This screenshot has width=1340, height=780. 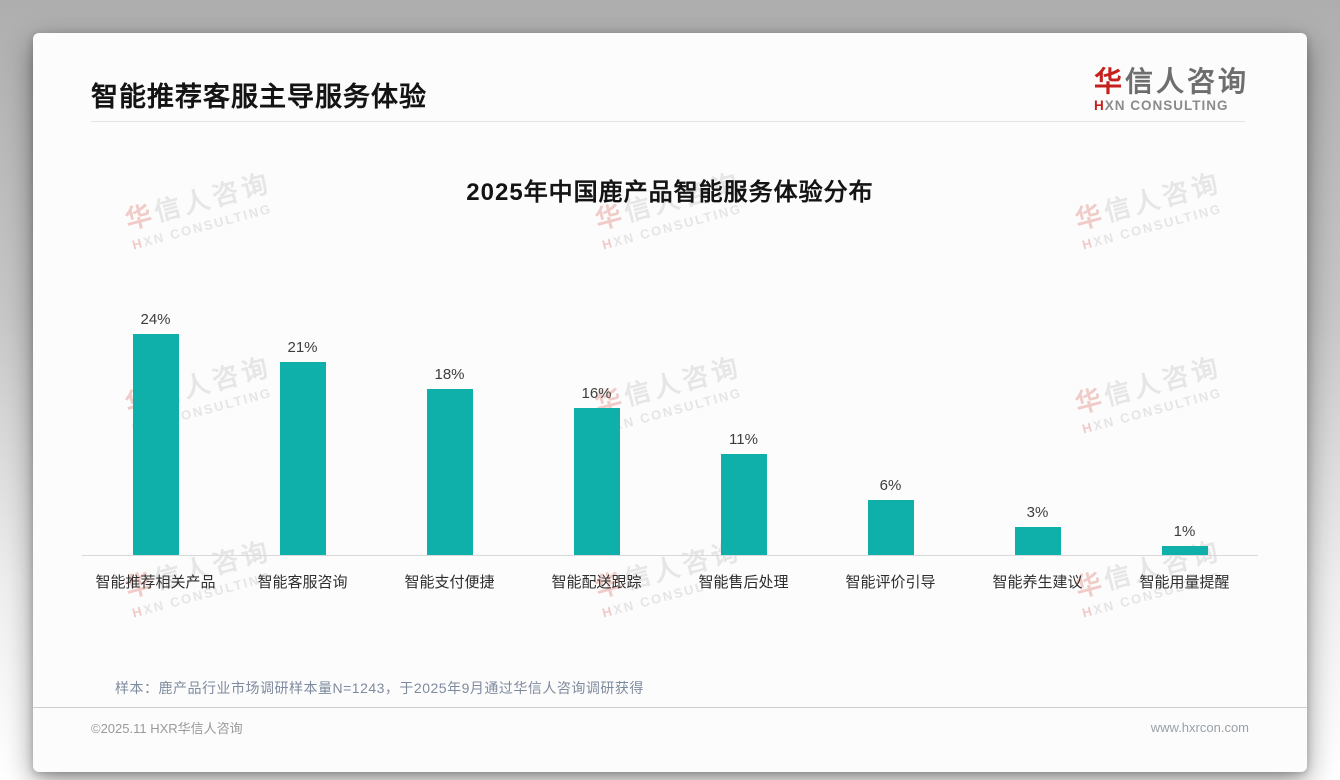 What do you see at coordinates (743, 439) in the screenshot?
I see `bar-value-label: 11%` at bounding box center [743, 439].